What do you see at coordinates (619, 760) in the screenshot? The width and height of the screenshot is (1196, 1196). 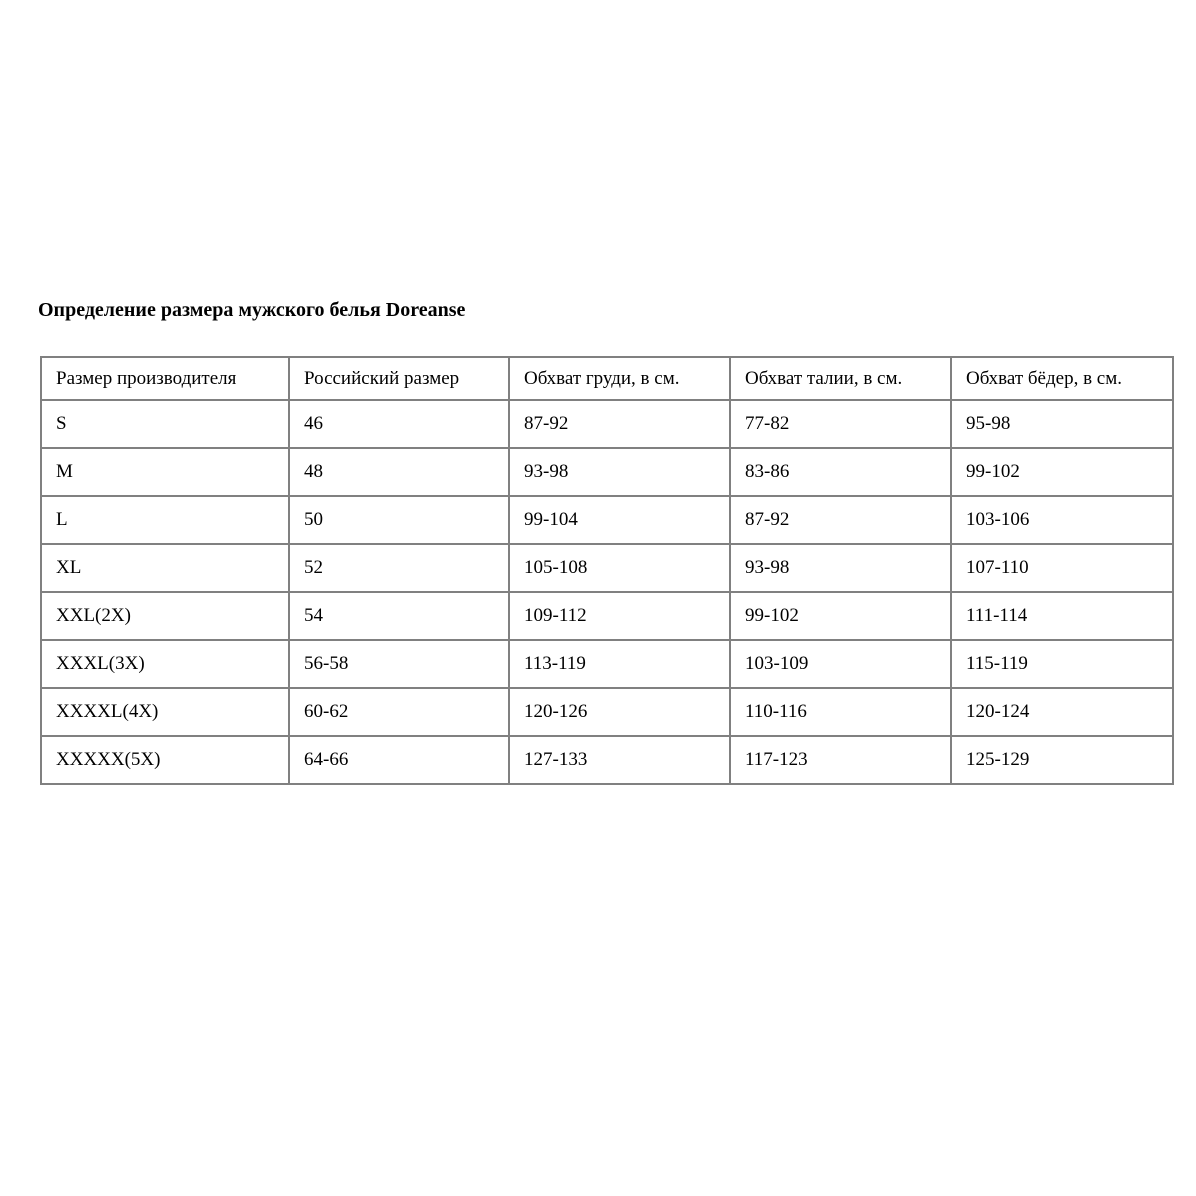 I see `table-cell: 127-133` at bounding box center [619, 760].